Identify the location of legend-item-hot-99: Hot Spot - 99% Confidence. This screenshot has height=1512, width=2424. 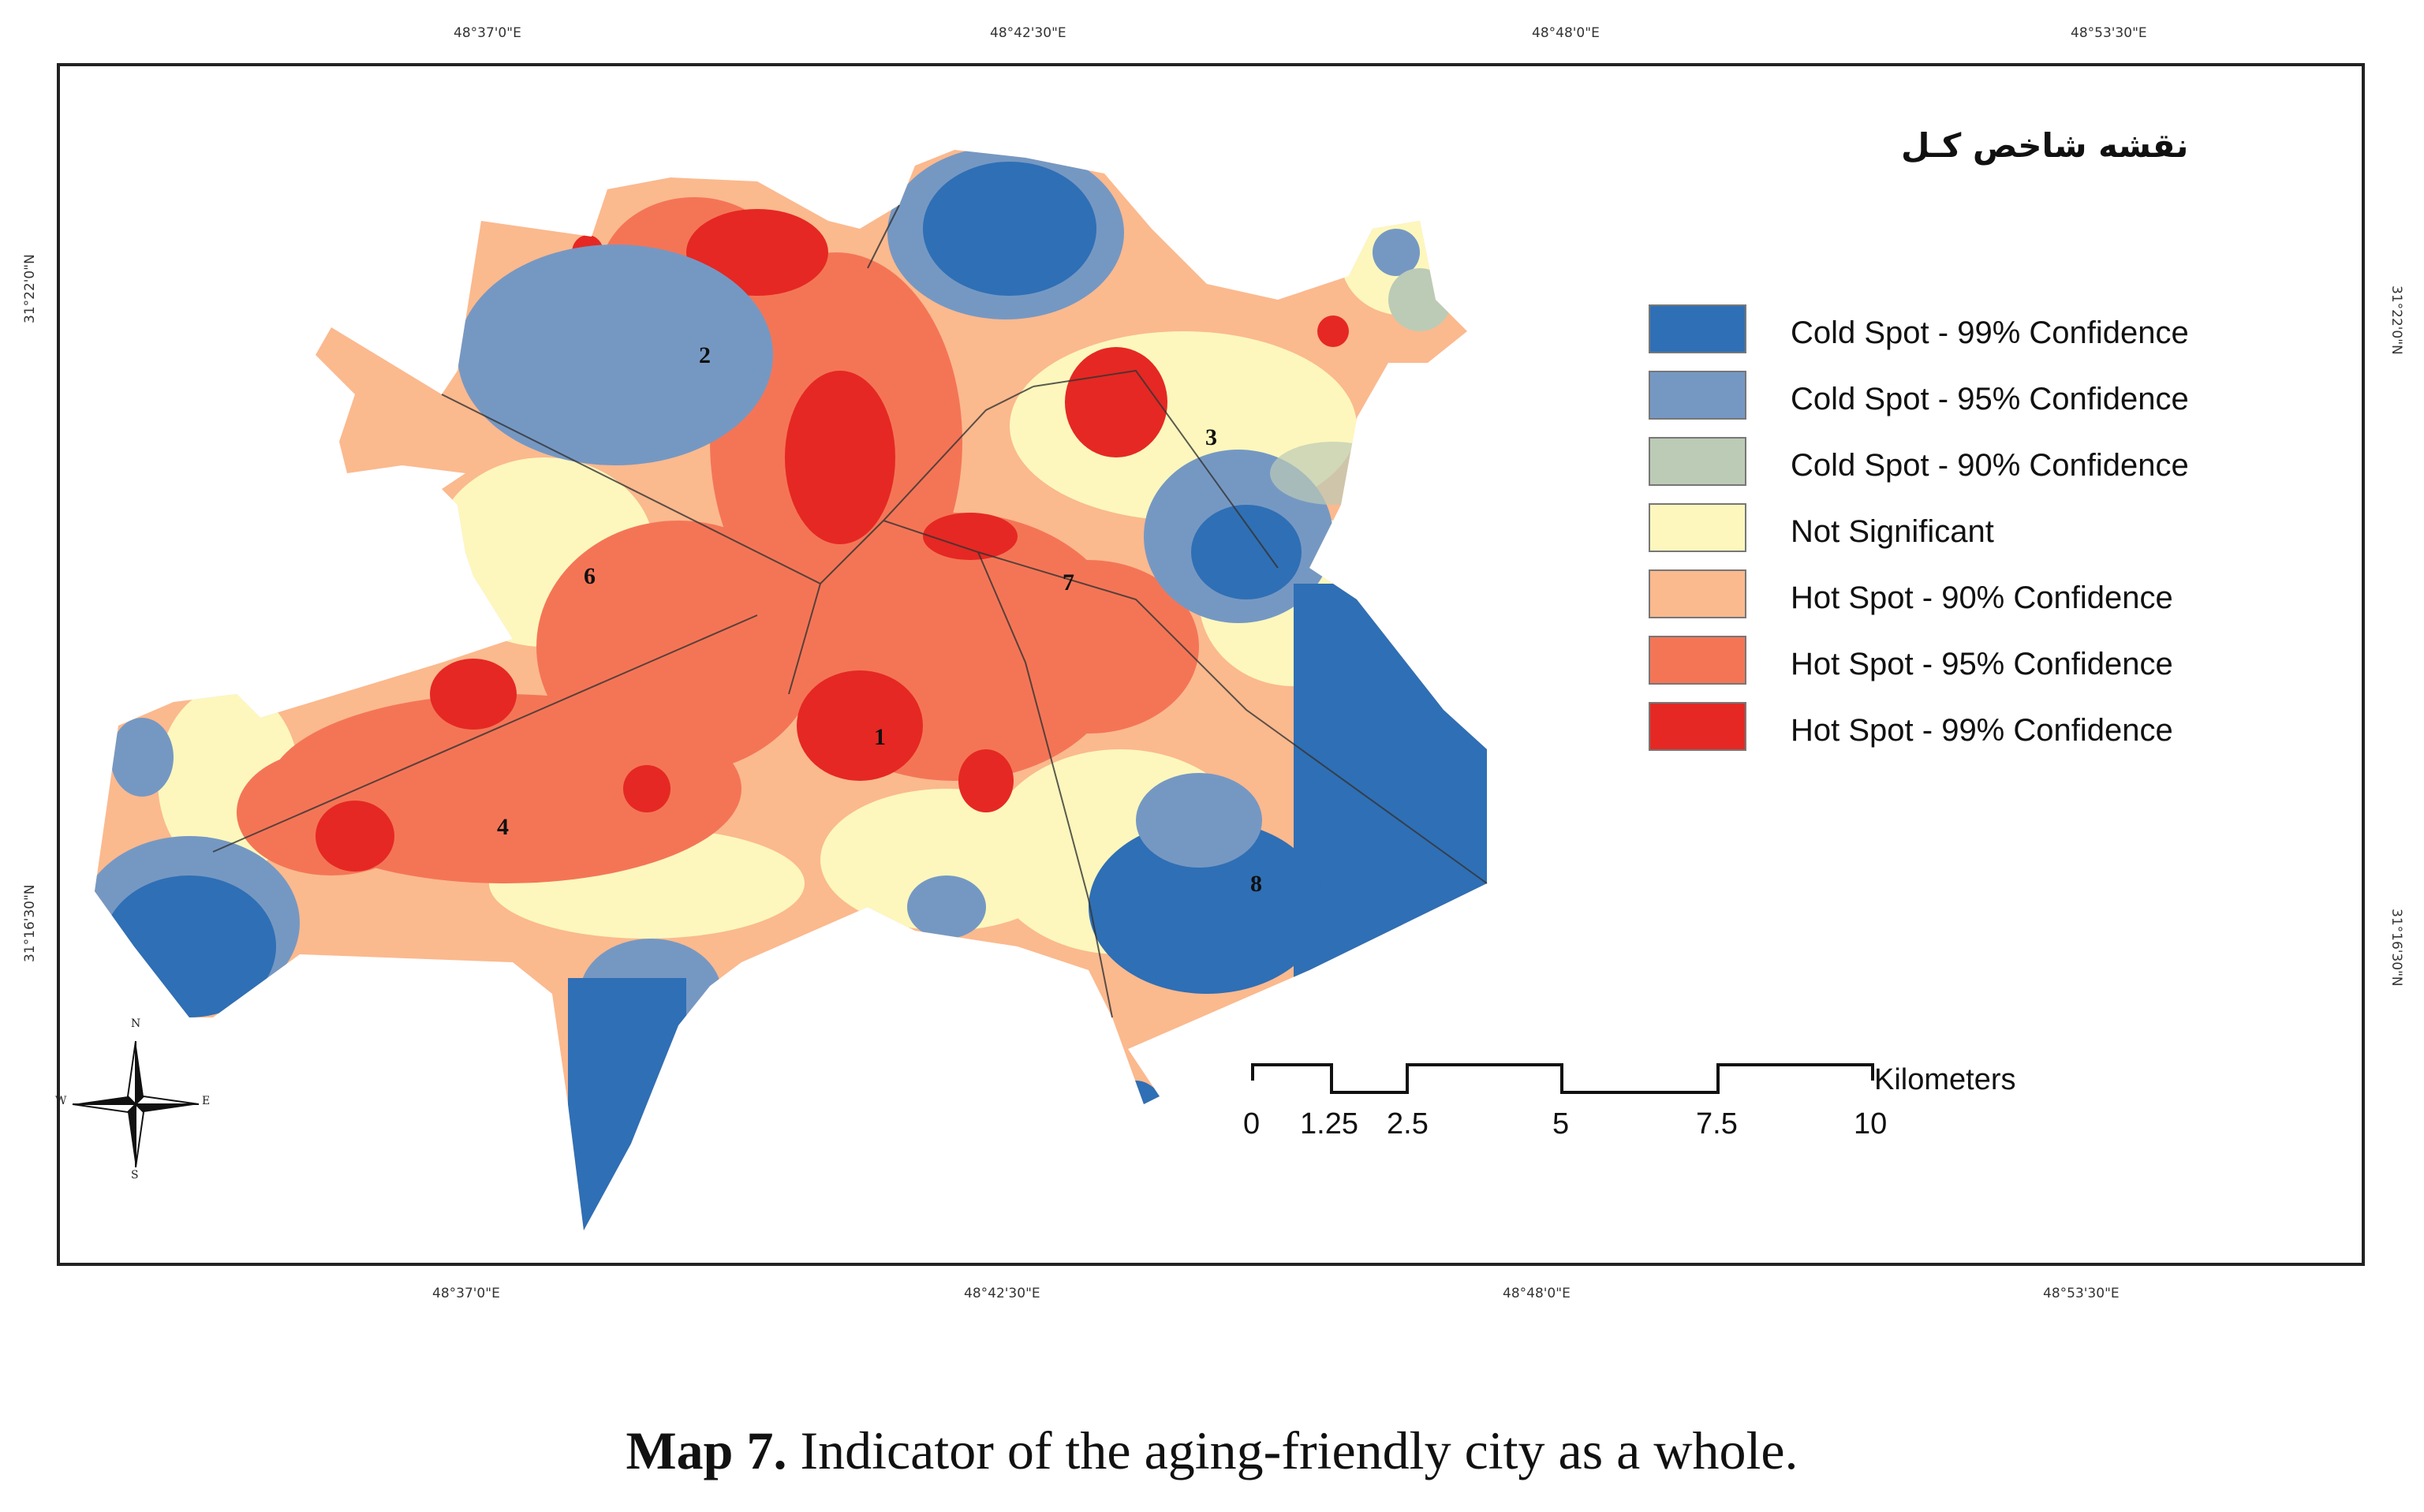
(1964, 729).